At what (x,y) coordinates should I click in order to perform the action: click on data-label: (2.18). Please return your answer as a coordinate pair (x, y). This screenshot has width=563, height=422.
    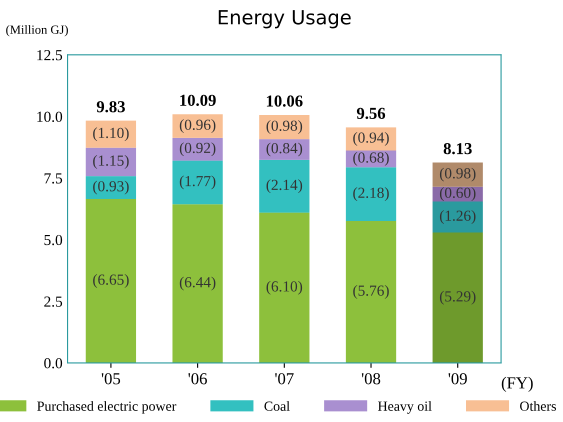
    Looking at the image, I should click on (371, 194).